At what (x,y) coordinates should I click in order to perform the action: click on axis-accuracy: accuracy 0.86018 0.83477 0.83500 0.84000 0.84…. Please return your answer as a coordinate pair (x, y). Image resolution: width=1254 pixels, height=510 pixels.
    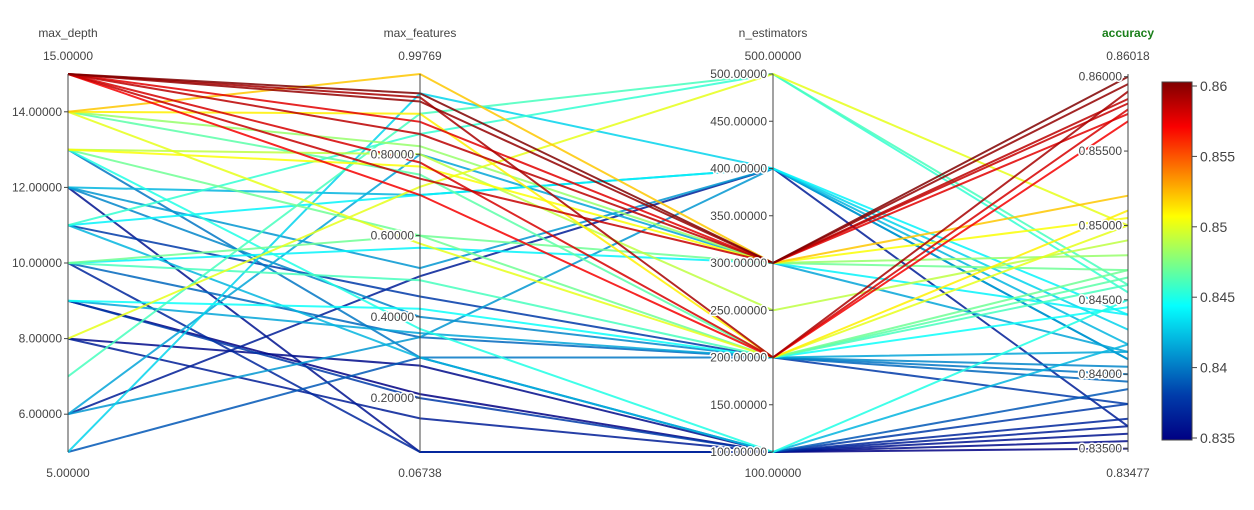
    Looking at the image, I should click on (1116, 253).